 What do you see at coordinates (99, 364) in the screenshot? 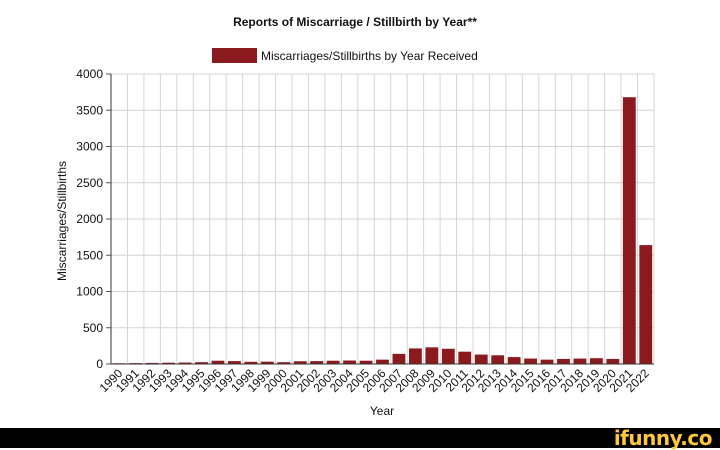
I see `y-tick-label: 0` at bounding box center [99, 364].